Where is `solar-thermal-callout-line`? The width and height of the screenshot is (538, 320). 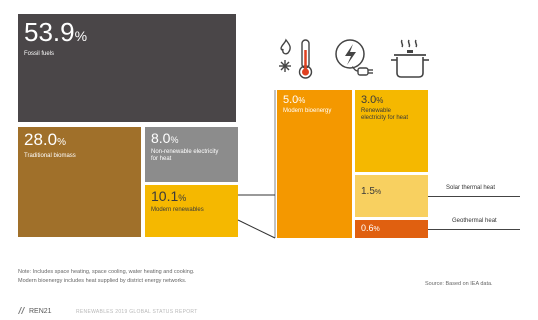
solar-thermal-callout-line is located at coordinates (474, 196).